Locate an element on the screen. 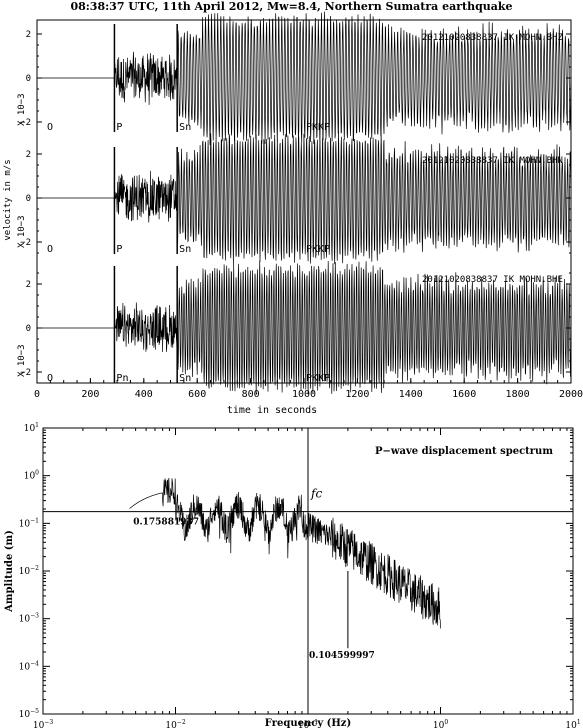 This screenshot has height=728, width=583. spectrum-x-tick-label: 101 is located at coordinates (572, 723).